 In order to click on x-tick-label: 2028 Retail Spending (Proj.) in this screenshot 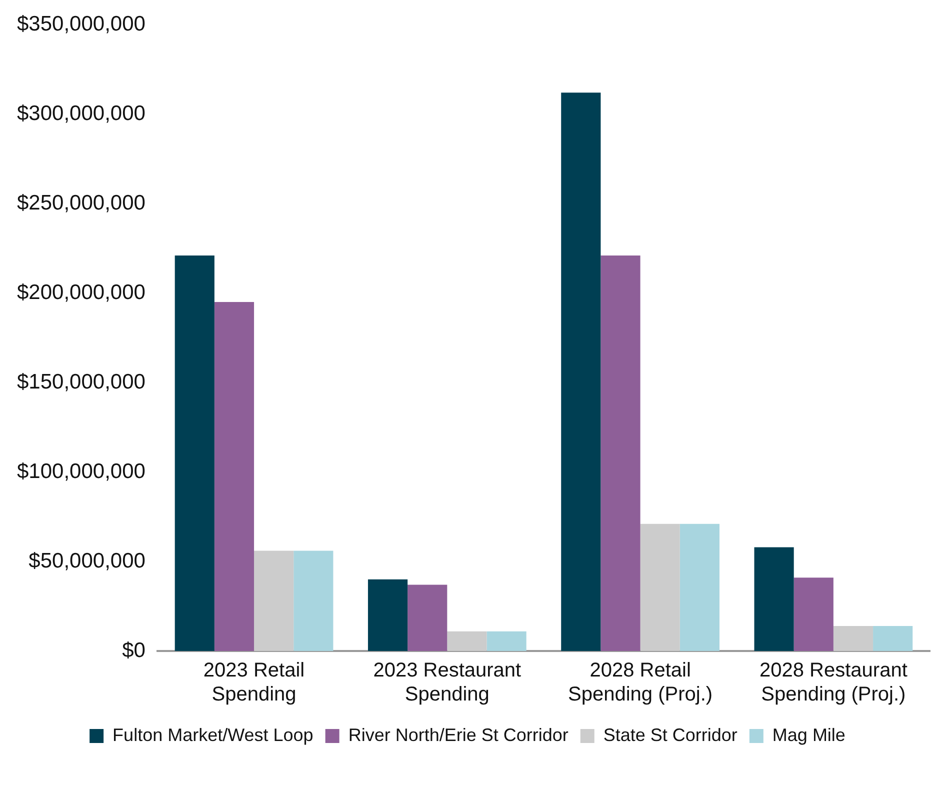, I will do `click(640, 683)`.